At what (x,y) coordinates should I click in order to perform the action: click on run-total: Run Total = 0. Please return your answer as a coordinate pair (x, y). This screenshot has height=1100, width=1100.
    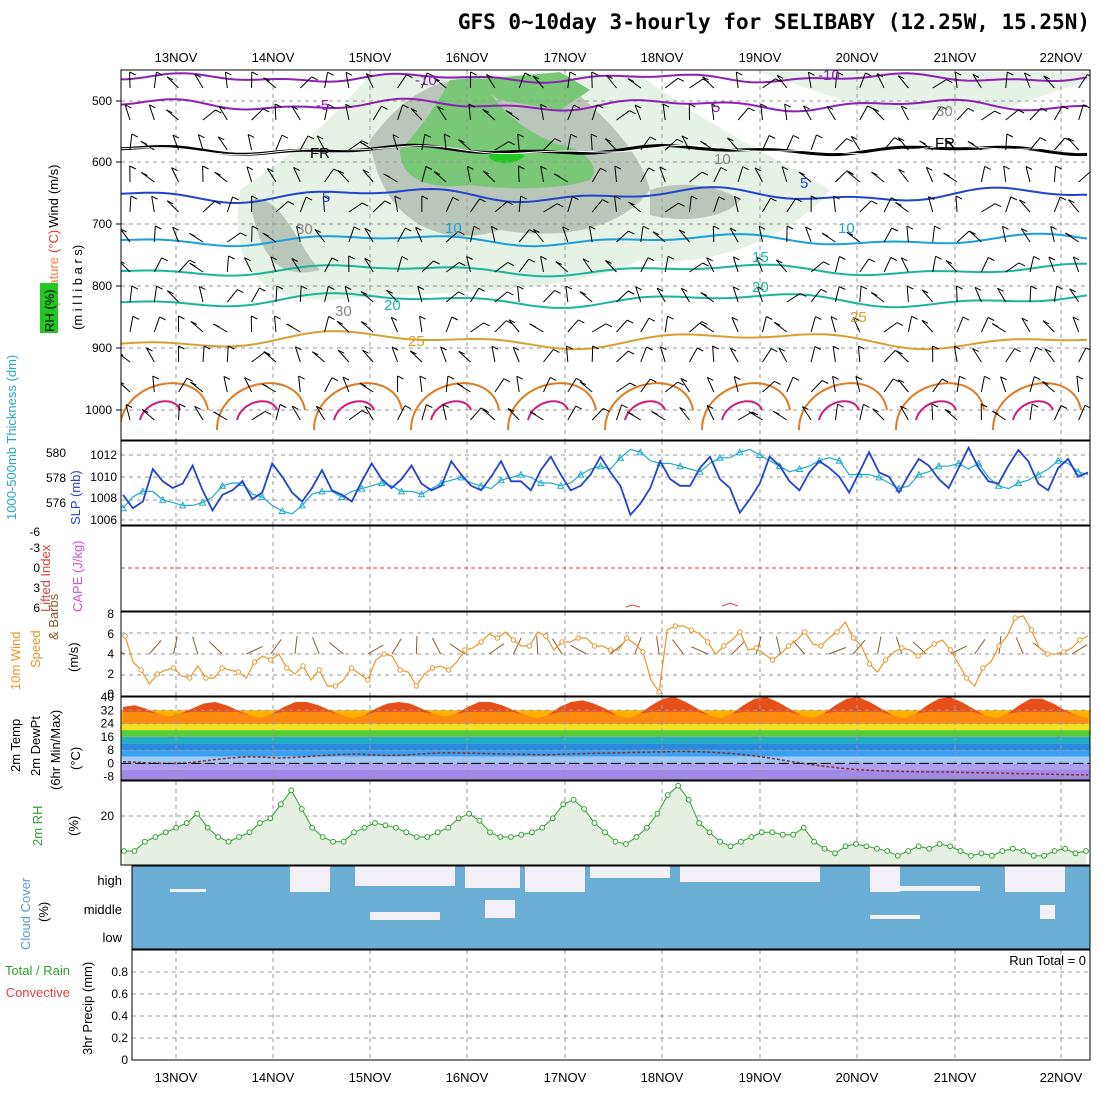
    Looking at the image, I should click on (1047, 960).